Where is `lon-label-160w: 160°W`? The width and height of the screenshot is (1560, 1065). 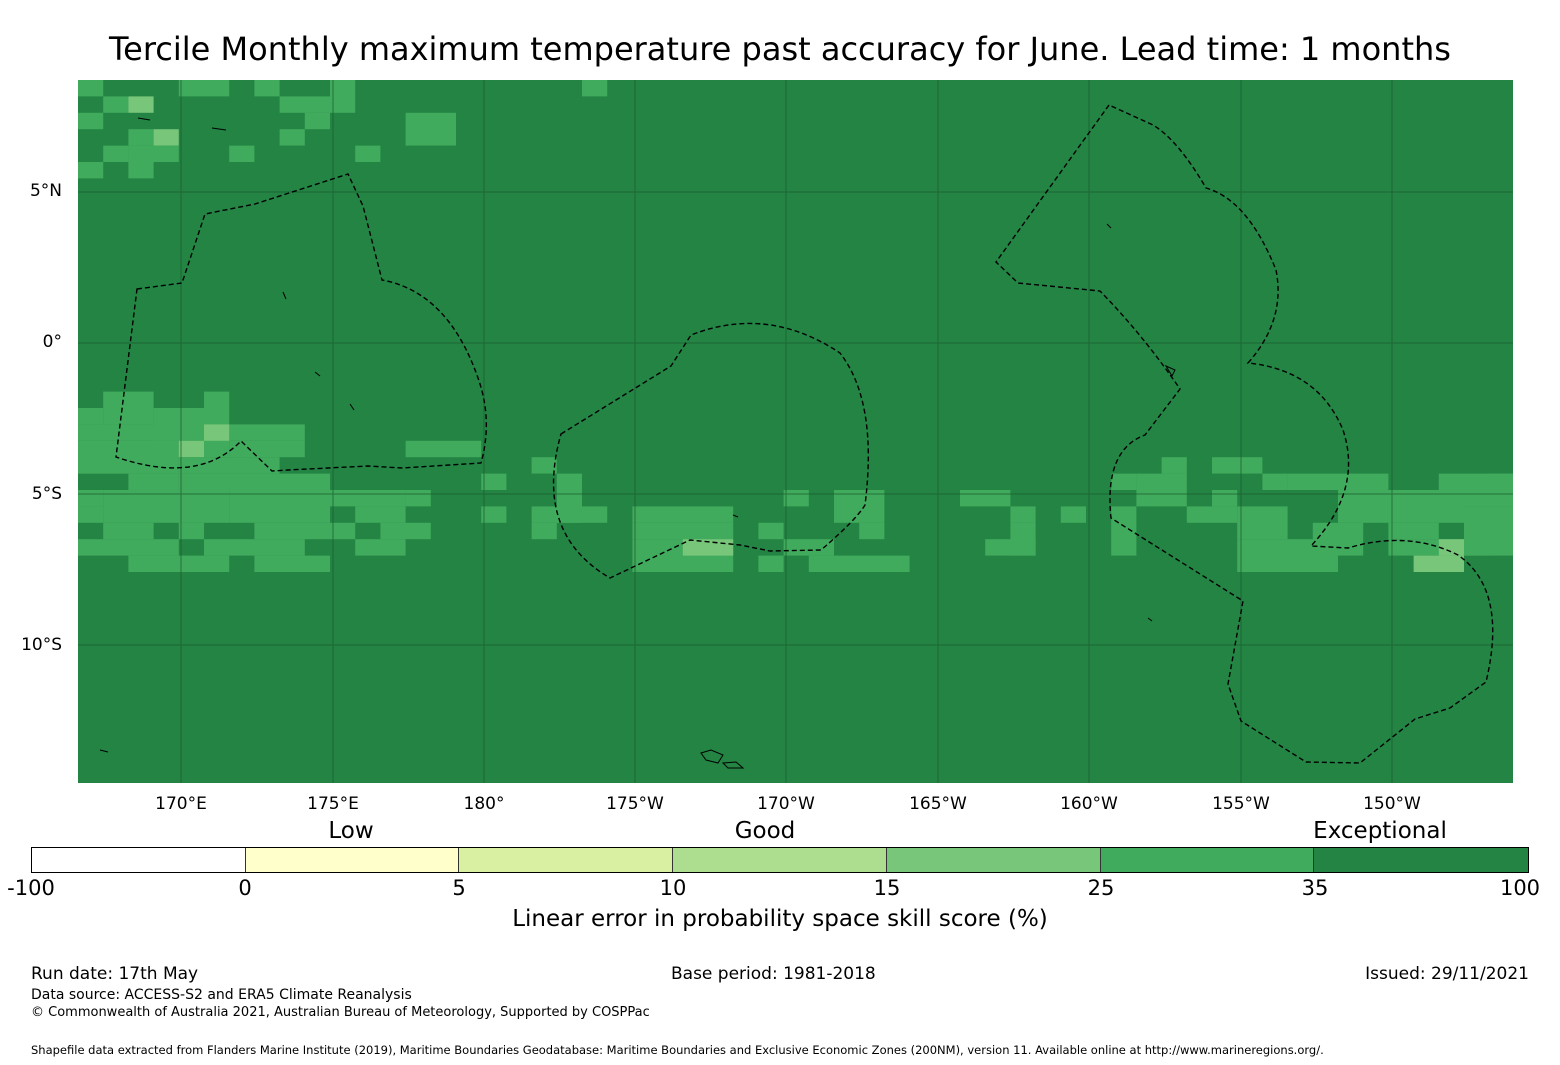
lon-label-160w: 160°W is located at coordinates (1089, 804).